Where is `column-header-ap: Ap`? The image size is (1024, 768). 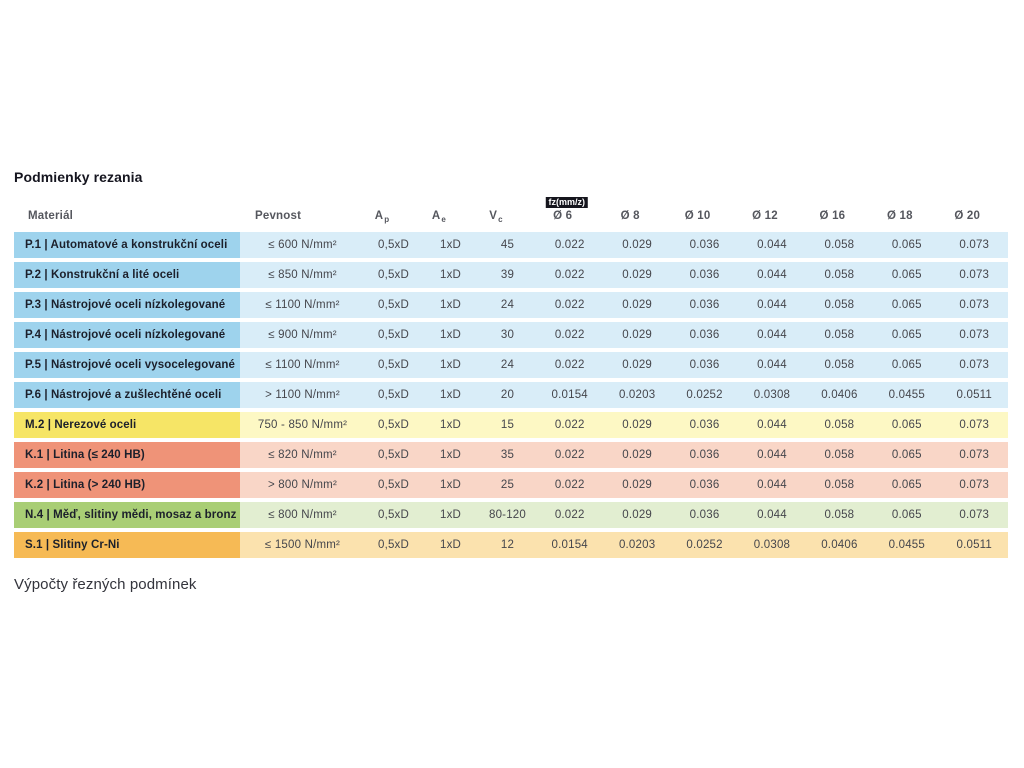 column-header-ap: Ap is located at coordinates (382, 217).